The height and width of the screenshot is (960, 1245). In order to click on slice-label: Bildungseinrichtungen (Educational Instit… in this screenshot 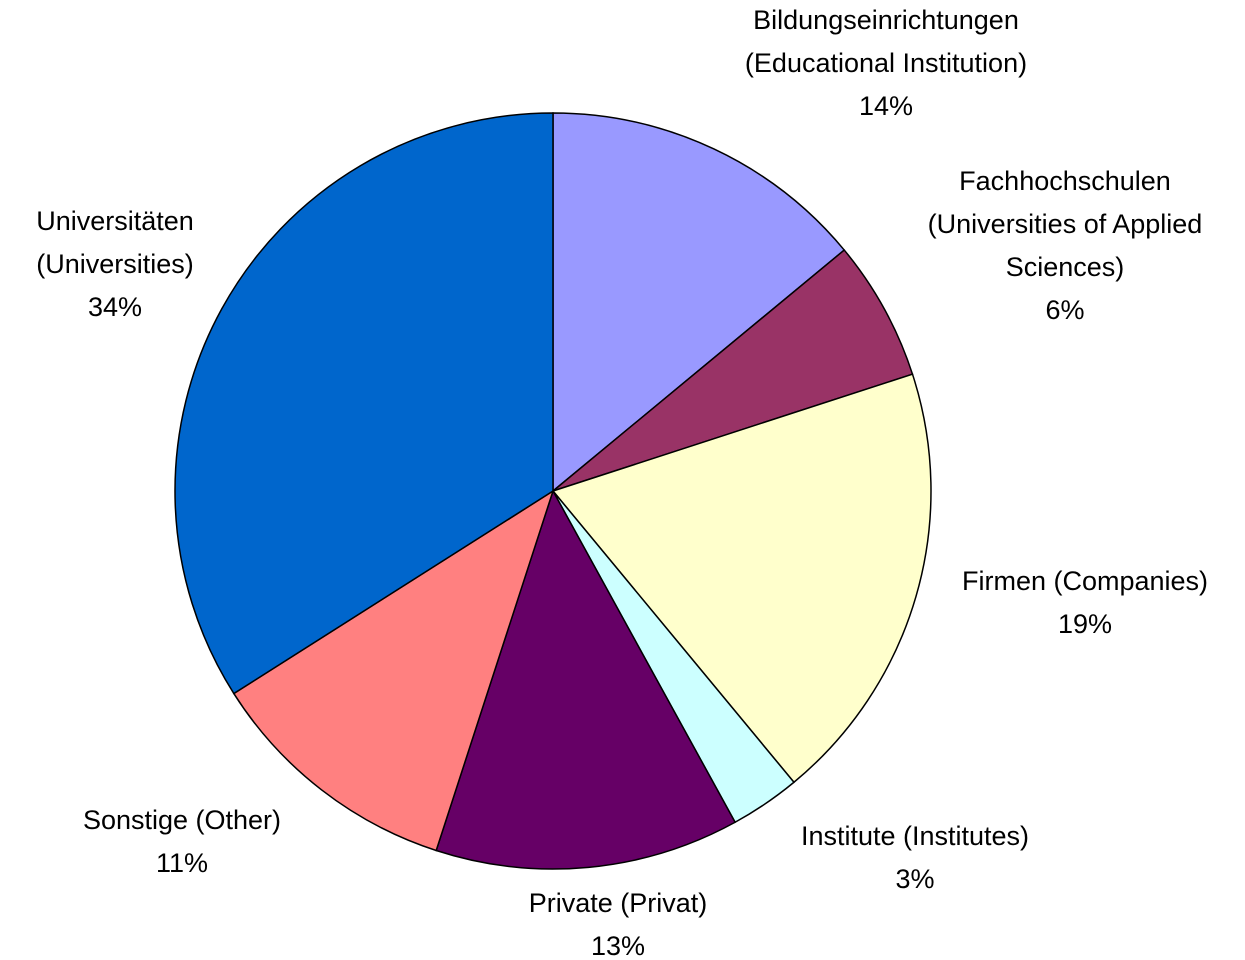, I will do `click(886, 41)`.